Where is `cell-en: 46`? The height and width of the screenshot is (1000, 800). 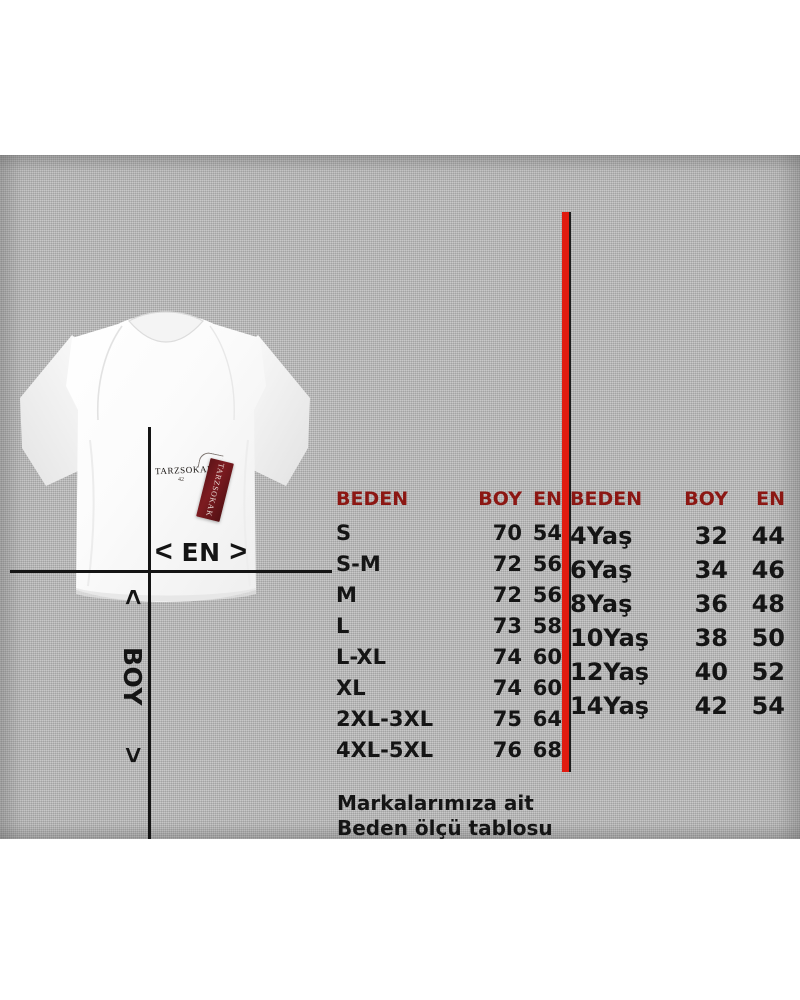
cell-en: 46 is located at coordinates (768, 570).